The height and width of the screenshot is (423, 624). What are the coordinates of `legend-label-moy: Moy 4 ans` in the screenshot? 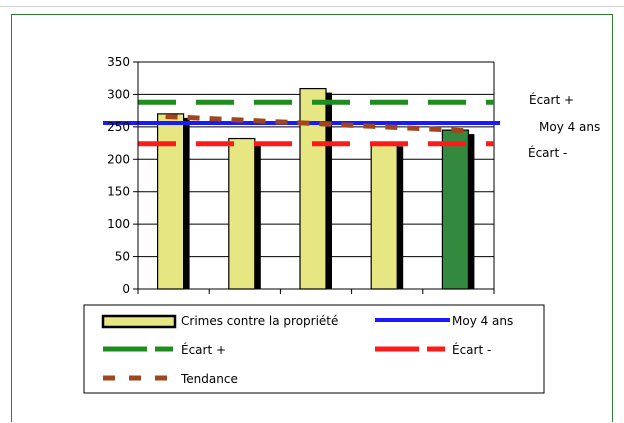 It's located at (482, 321).